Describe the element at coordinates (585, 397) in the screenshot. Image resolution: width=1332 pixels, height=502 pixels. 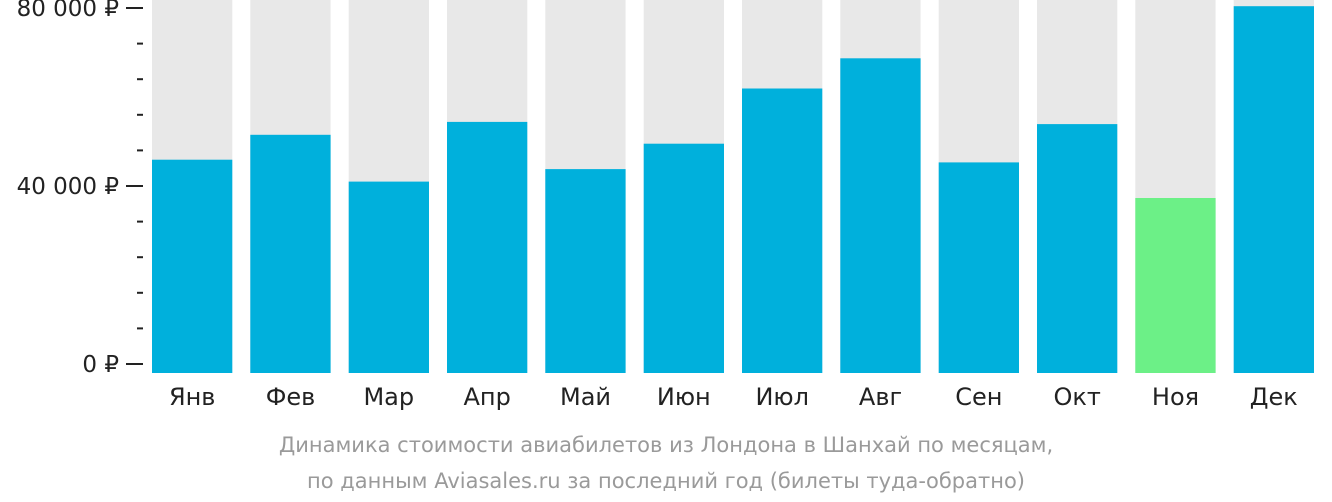
I see `x-tick-label: Май` at that location.